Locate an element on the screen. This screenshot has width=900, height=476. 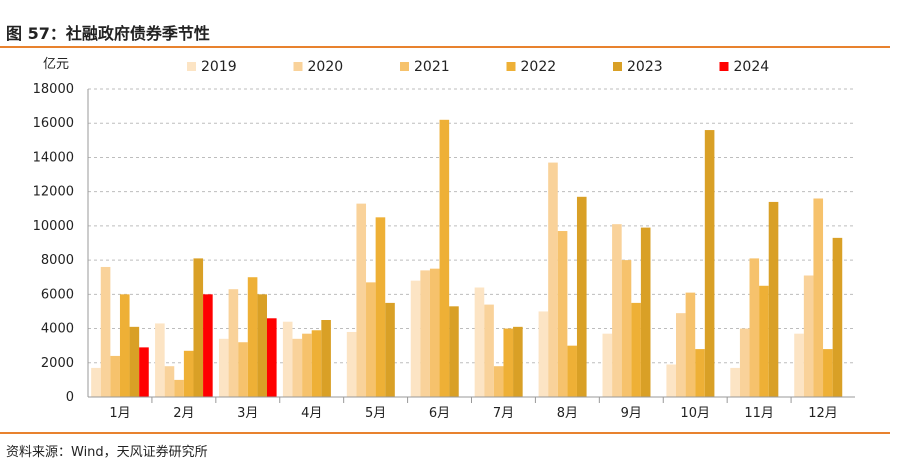
legend-label-2019: 2019 is located at coordinates (219, 67).